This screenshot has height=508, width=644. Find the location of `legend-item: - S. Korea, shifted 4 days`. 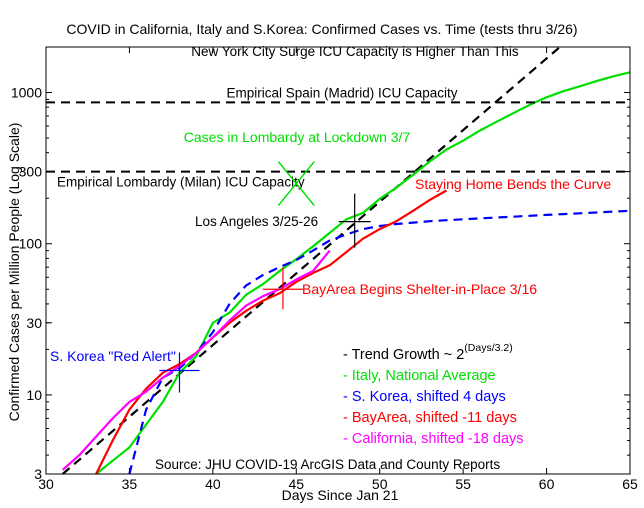

legend-item: - S. Korea, shifted 4 days is located at coordinates (424, 397).